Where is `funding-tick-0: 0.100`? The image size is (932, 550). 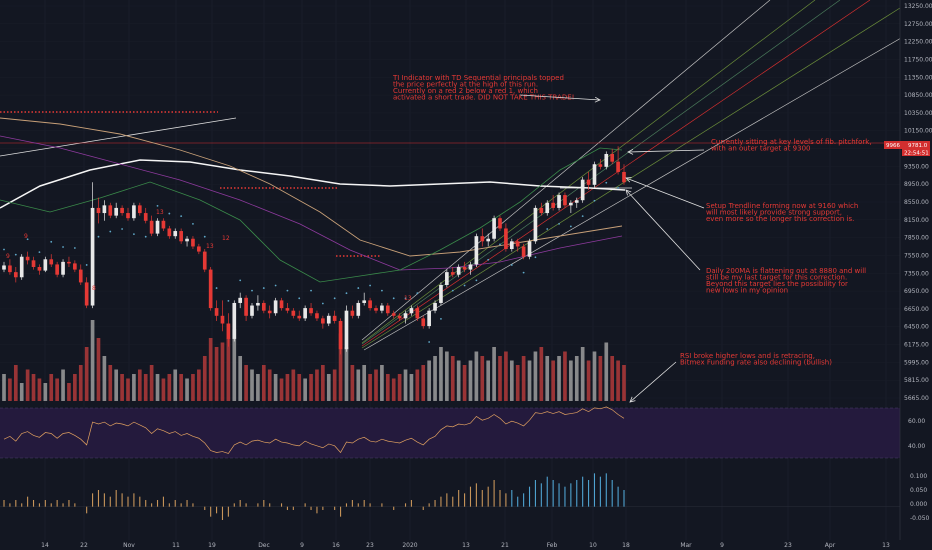 funding-tick-0: 0.100 is located at coordinates (918, 476).